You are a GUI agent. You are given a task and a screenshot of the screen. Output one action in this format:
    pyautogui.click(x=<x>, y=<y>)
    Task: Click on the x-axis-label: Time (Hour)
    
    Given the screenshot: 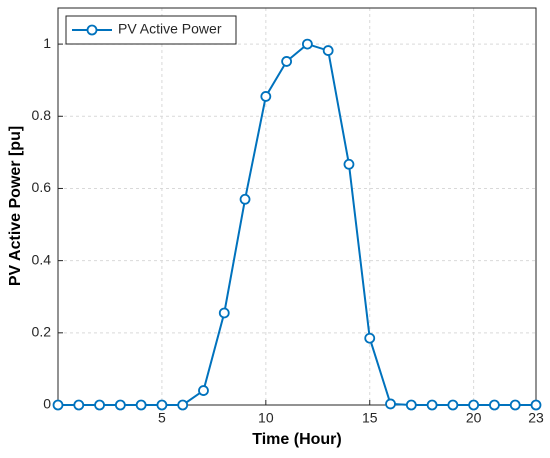 What is the action you would take?
    pyautogui.click(x=296, y=439)
    